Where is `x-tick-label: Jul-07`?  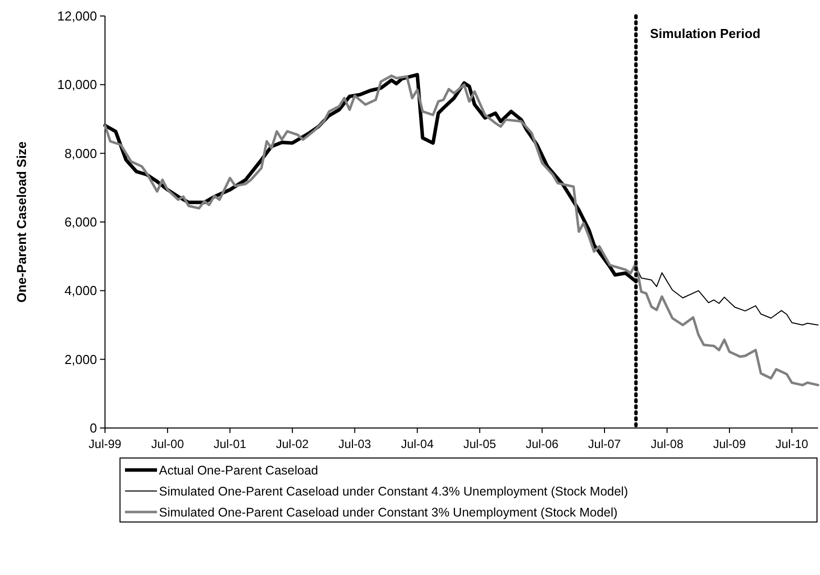
x-tick-label: Jul-07 is located at coordinates (605, 444).